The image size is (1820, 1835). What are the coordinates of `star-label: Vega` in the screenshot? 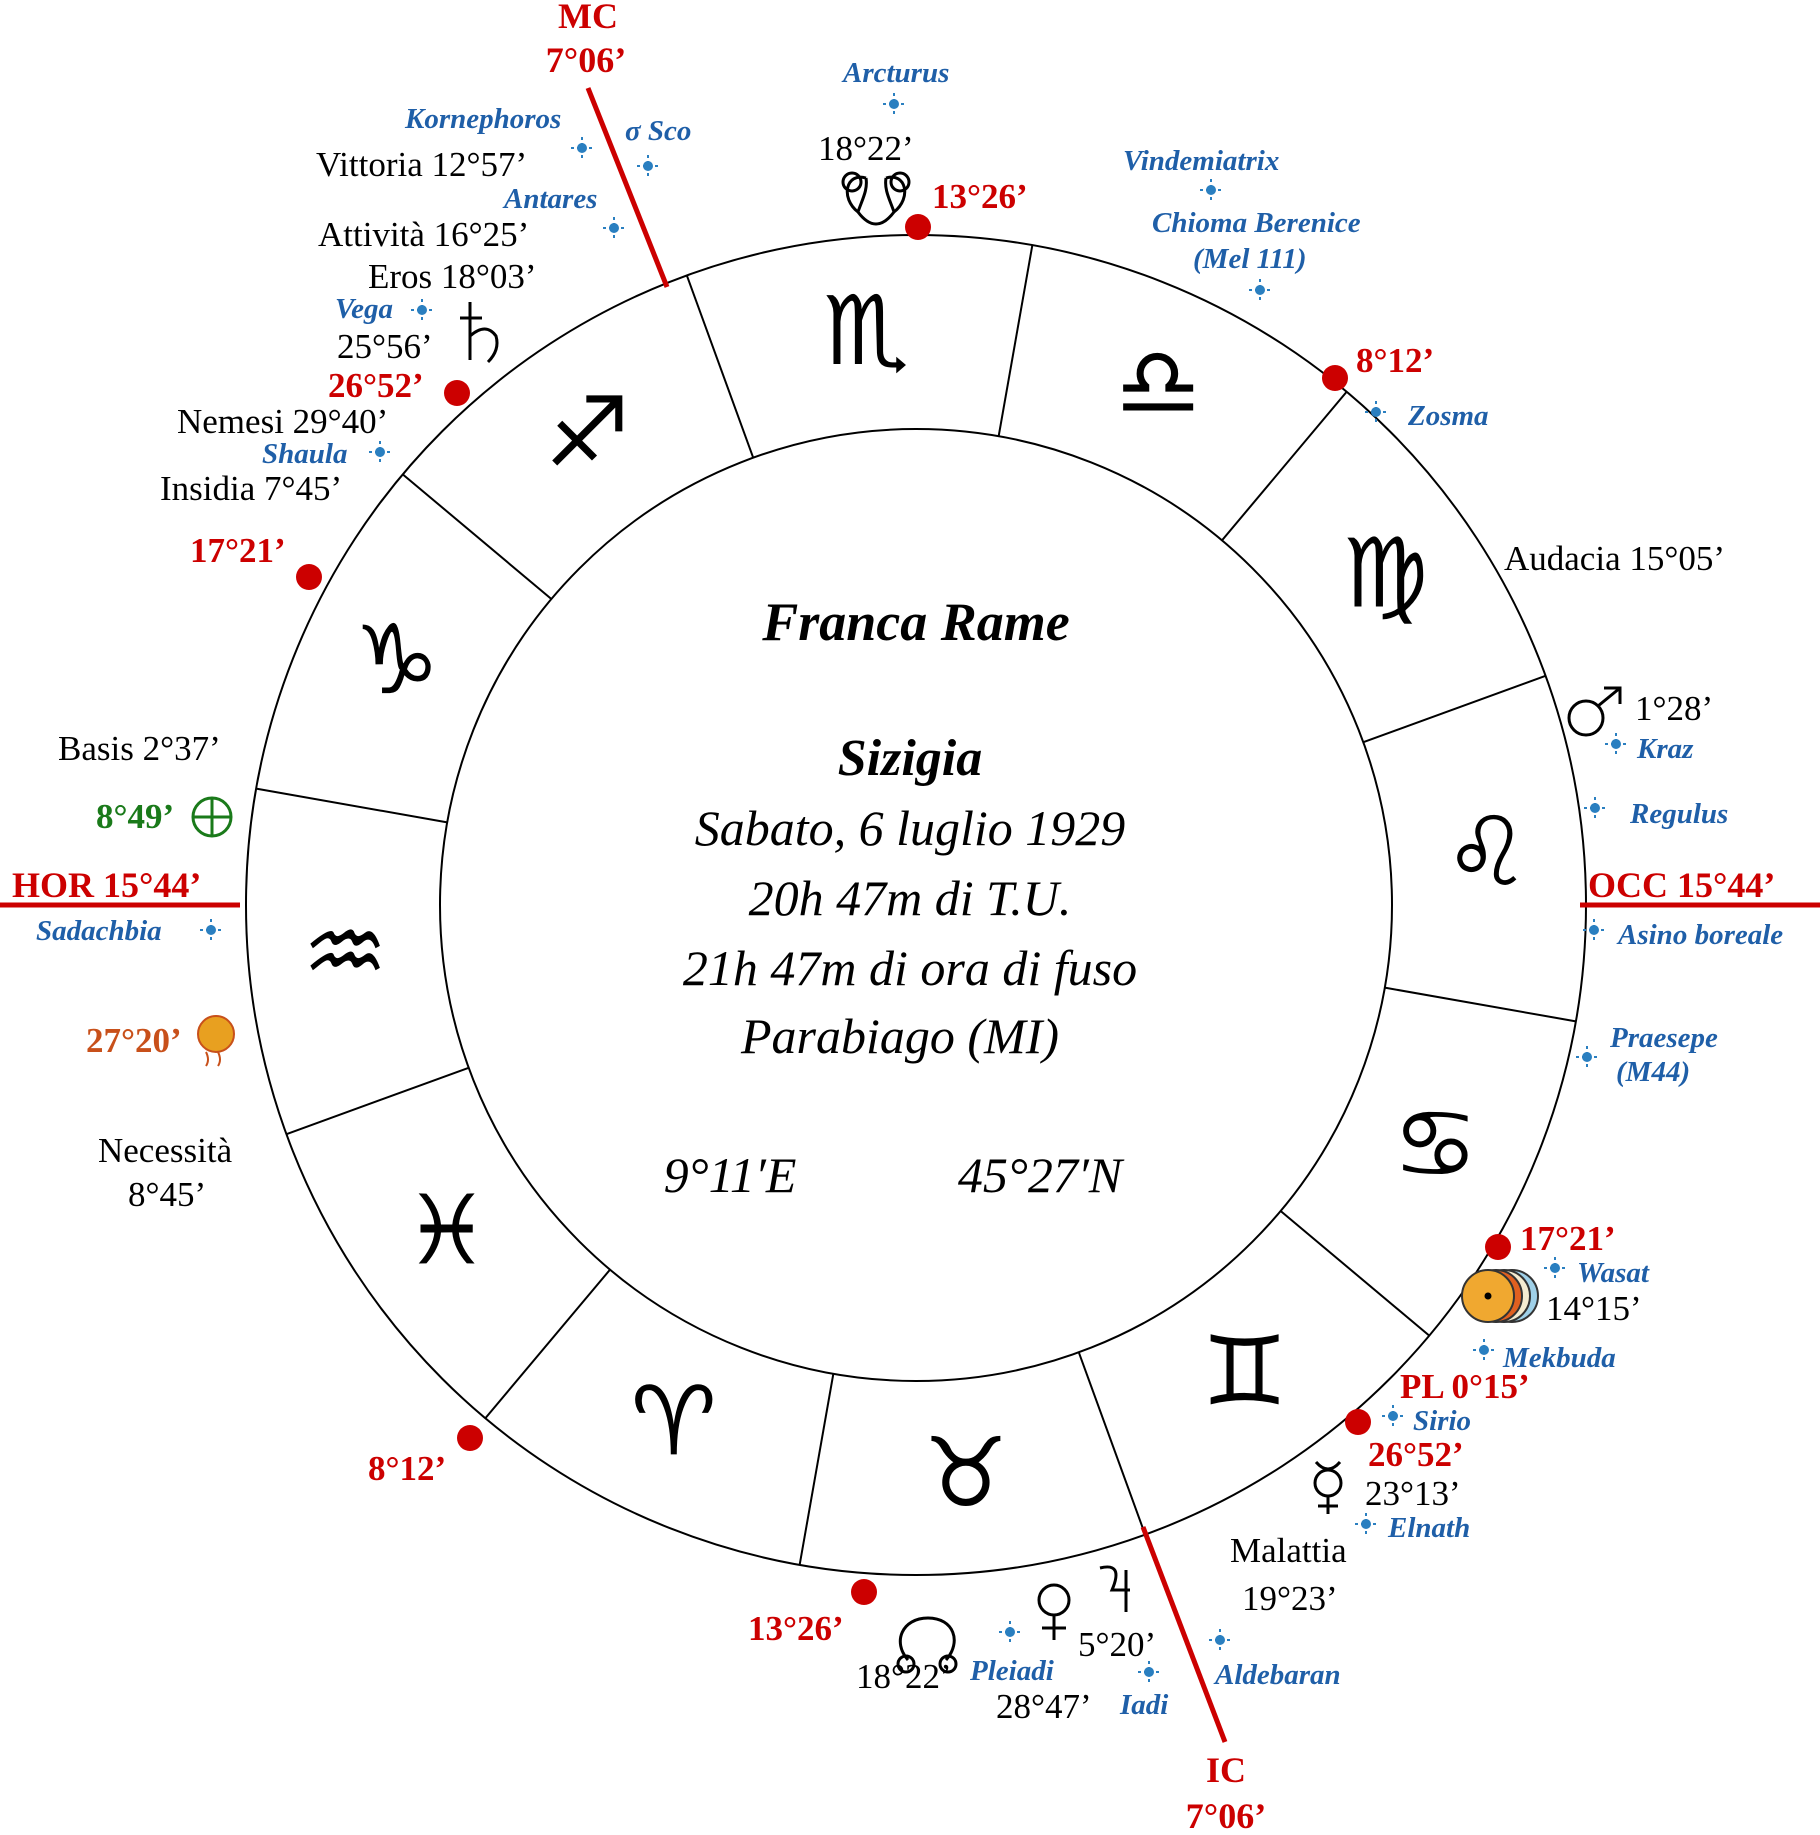 It's located at (364, 309).